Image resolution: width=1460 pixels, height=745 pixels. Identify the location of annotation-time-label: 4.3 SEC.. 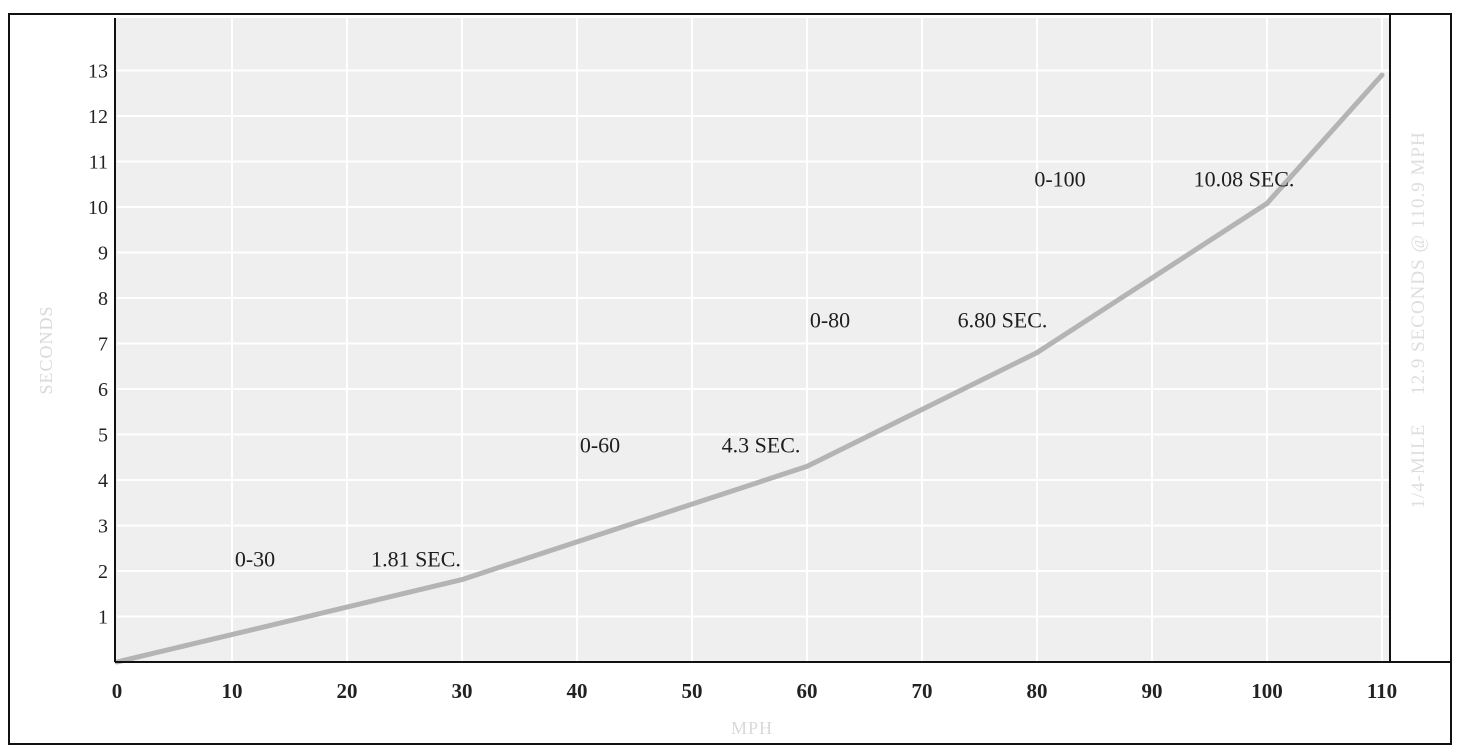
(761, 445).